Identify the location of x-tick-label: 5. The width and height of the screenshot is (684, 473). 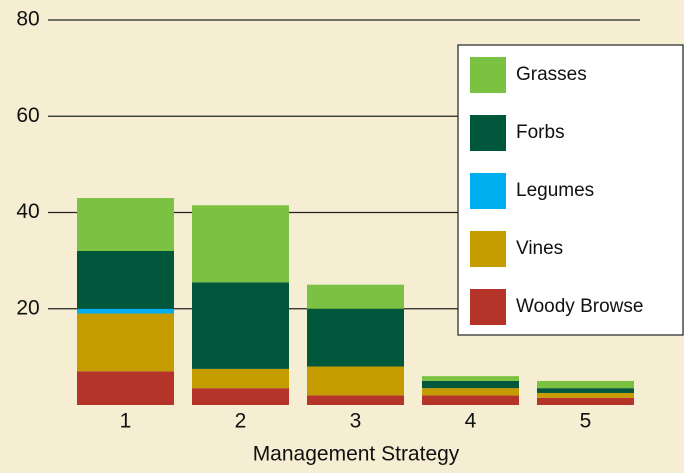
(586, 421).